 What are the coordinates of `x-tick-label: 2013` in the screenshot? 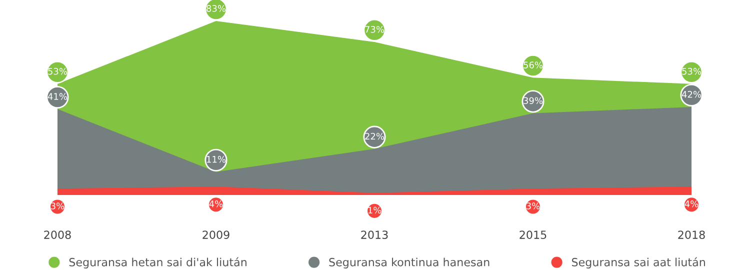 It's located at (374, 234).